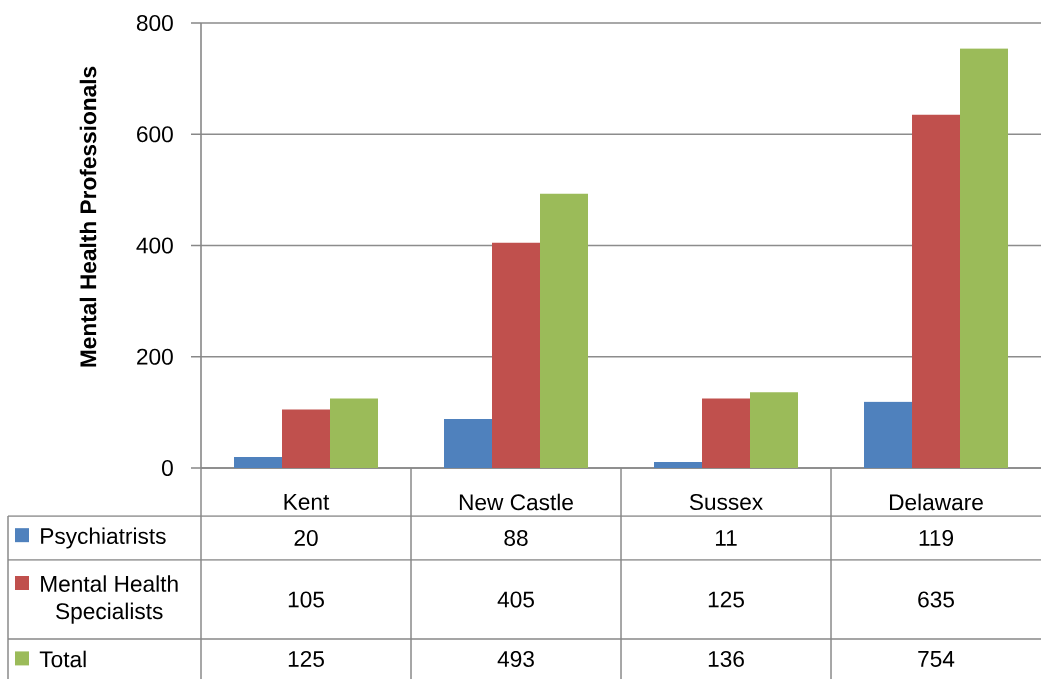  Describe the element at coordinates (936, 599) in the screenshot. I see `data-label: 635` at that location.